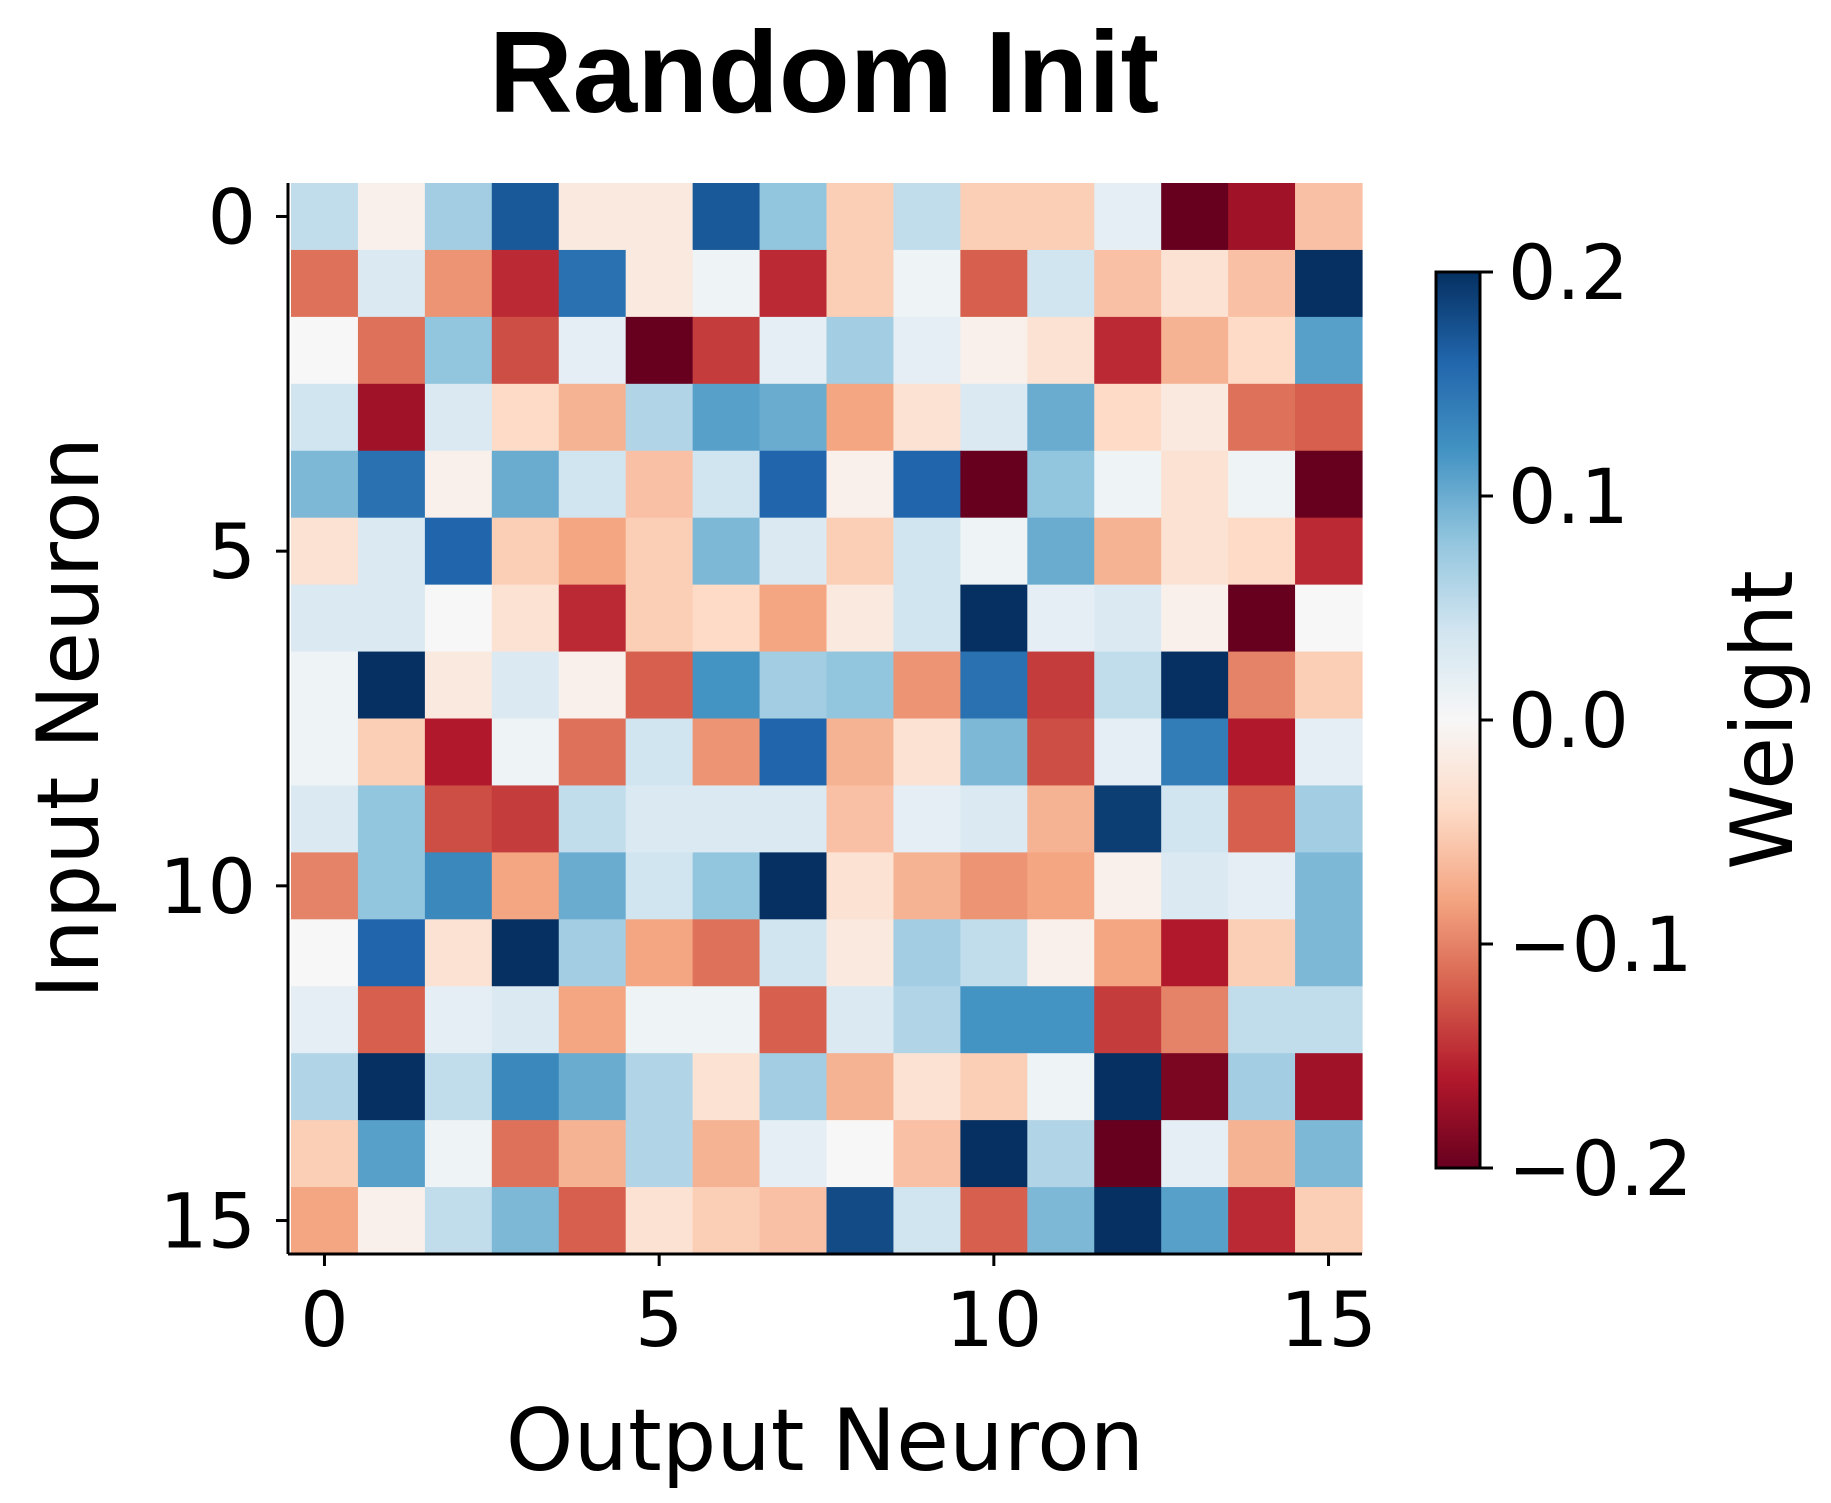 The width and height of the screenshot is (1831, 1503). I want to click on colorbar-tick-label: 0.0, so click(1568, 720).